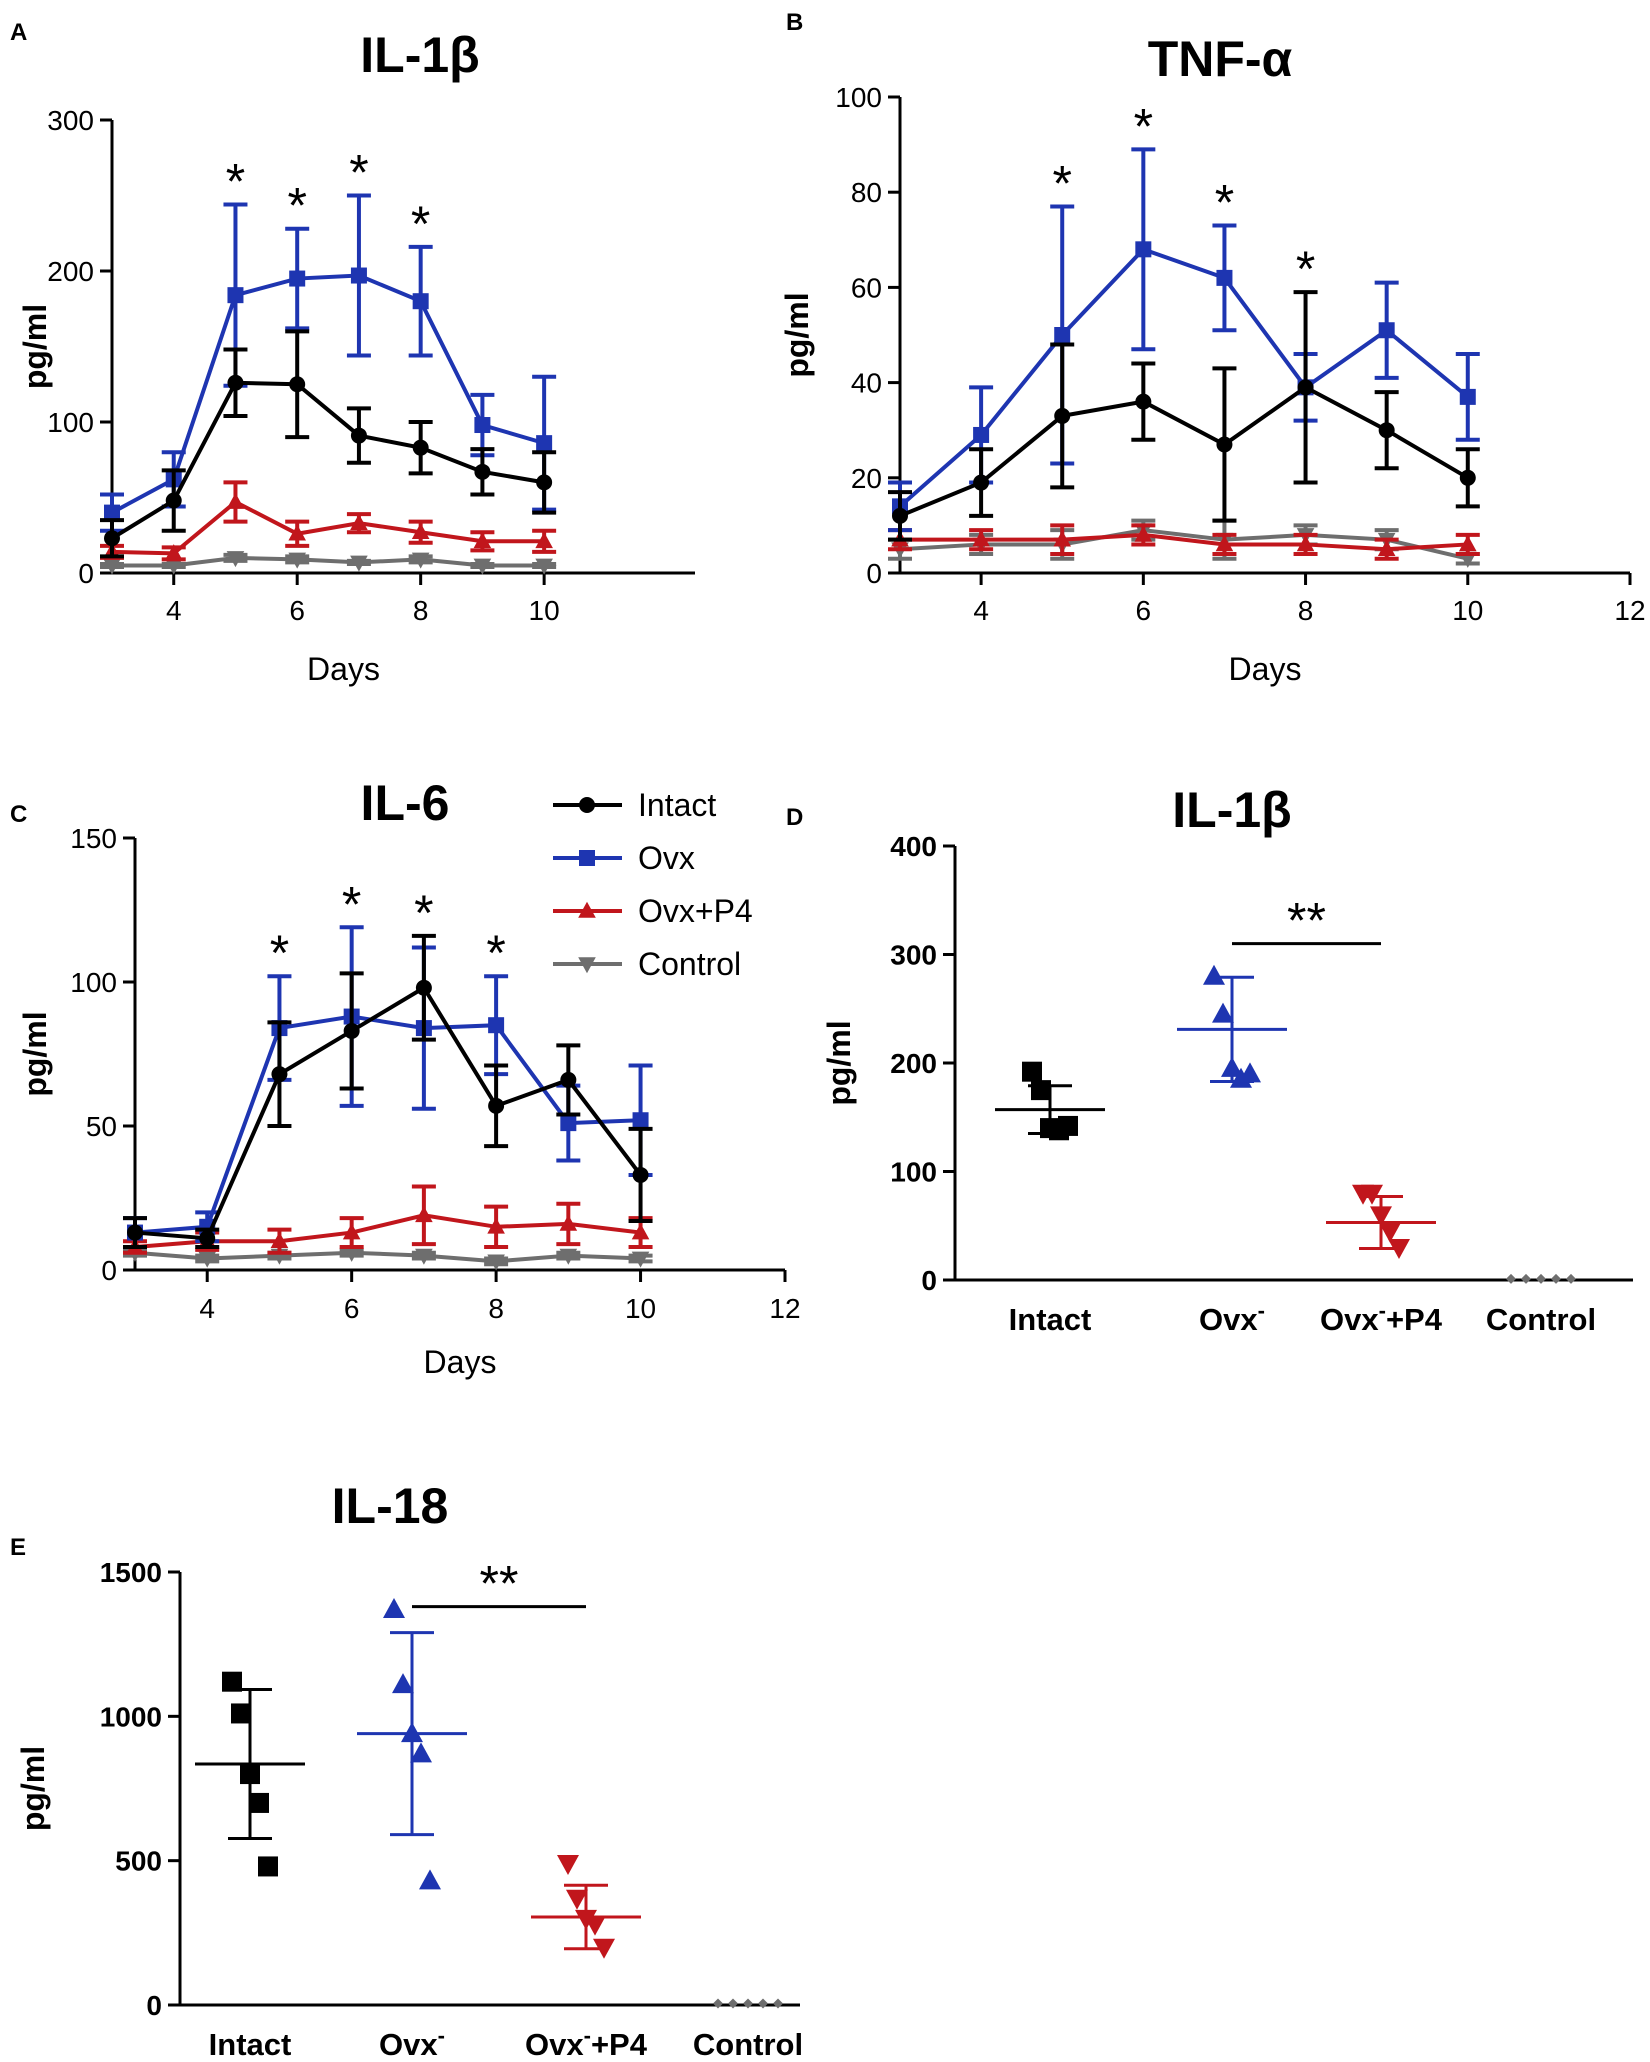 This screenshot has height=2062, width=1650. I want to click on group-intact, so click(250, 1774).